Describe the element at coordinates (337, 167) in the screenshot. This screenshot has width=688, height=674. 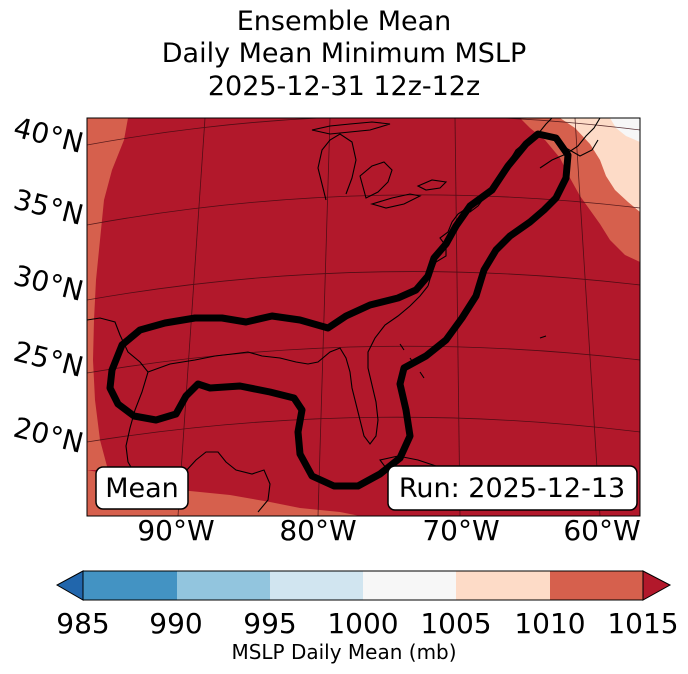
I see `lake-michigan` at that location.